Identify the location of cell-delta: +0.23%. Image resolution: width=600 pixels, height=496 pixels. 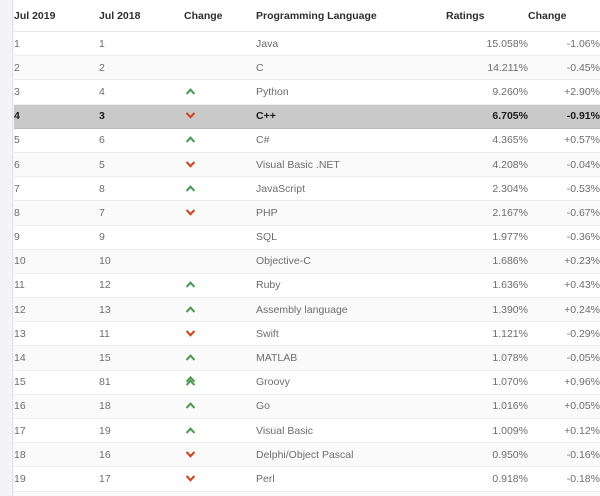
(564, 261).